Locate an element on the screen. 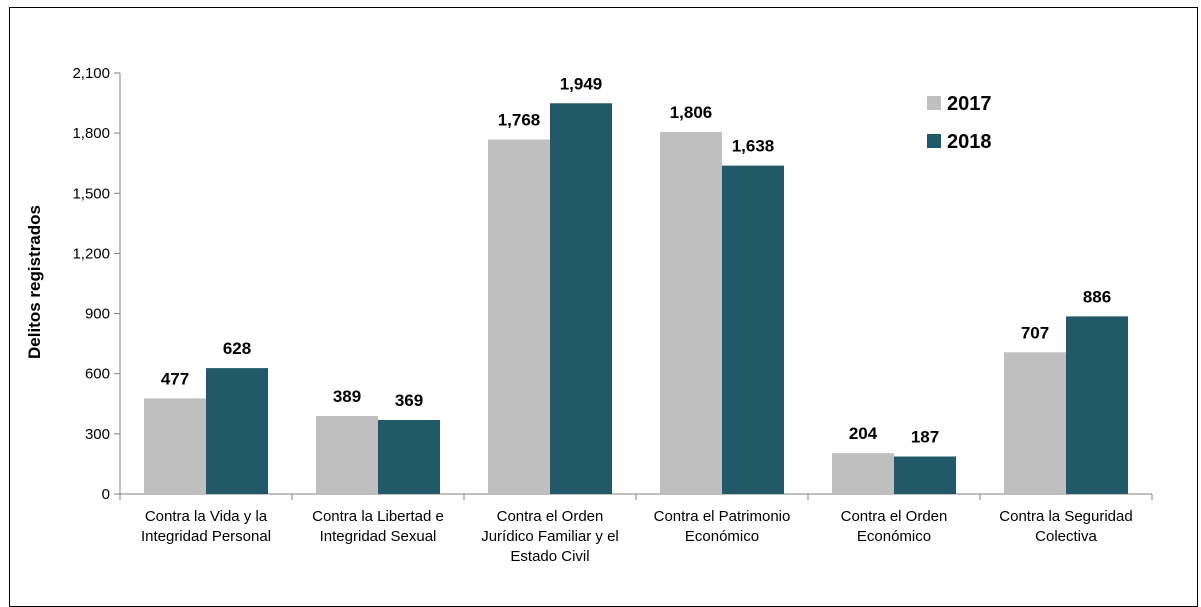 The width and height of the screenshot is (1201, 607). data-label-2018: 187 is located at coordinates (925, 437).